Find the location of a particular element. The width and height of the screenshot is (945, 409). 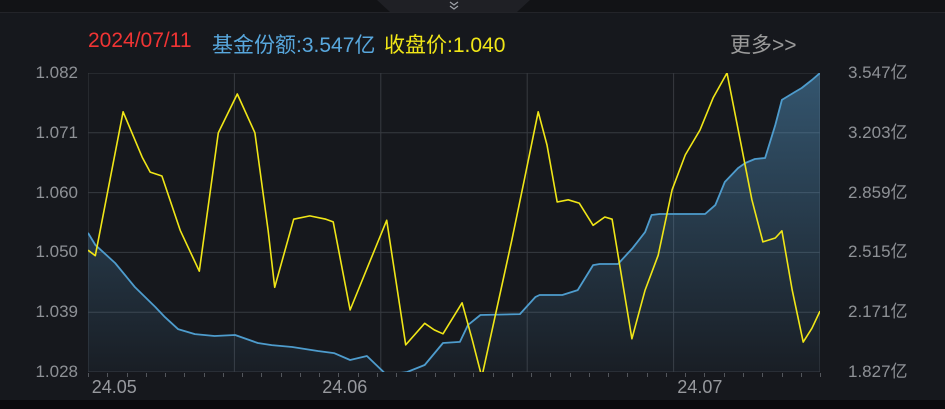

right-axis-labels: 3.547亿 3.203亿 2.859亿 2.515亿 2.171亿 1.827亿 is located at coordinates (896, 206).